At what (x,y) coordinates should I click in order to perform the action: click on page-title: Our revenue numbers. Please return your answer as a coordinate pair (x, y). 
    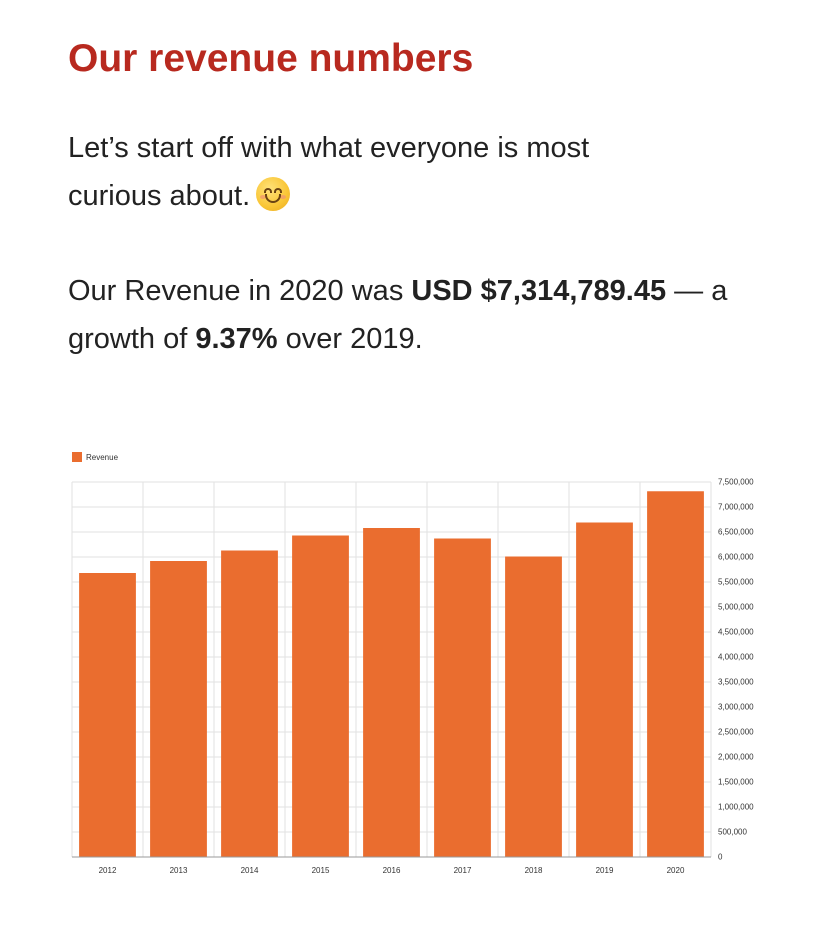
    Looking at the image, I should click on (271, 58).